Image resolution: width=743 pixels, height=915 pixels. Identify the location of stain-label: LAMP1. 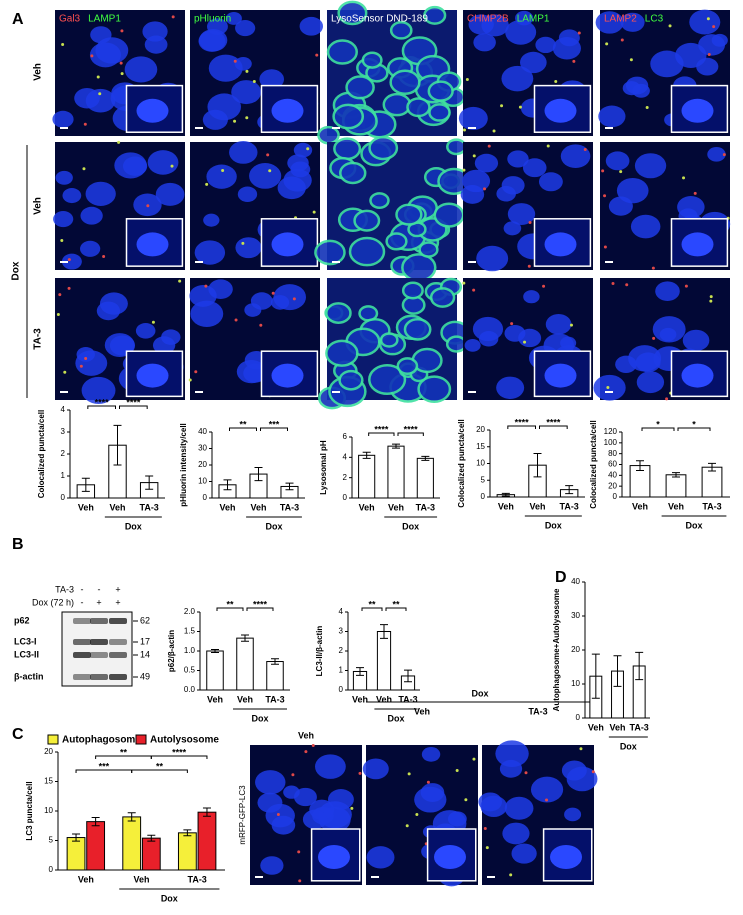
(533, 19).